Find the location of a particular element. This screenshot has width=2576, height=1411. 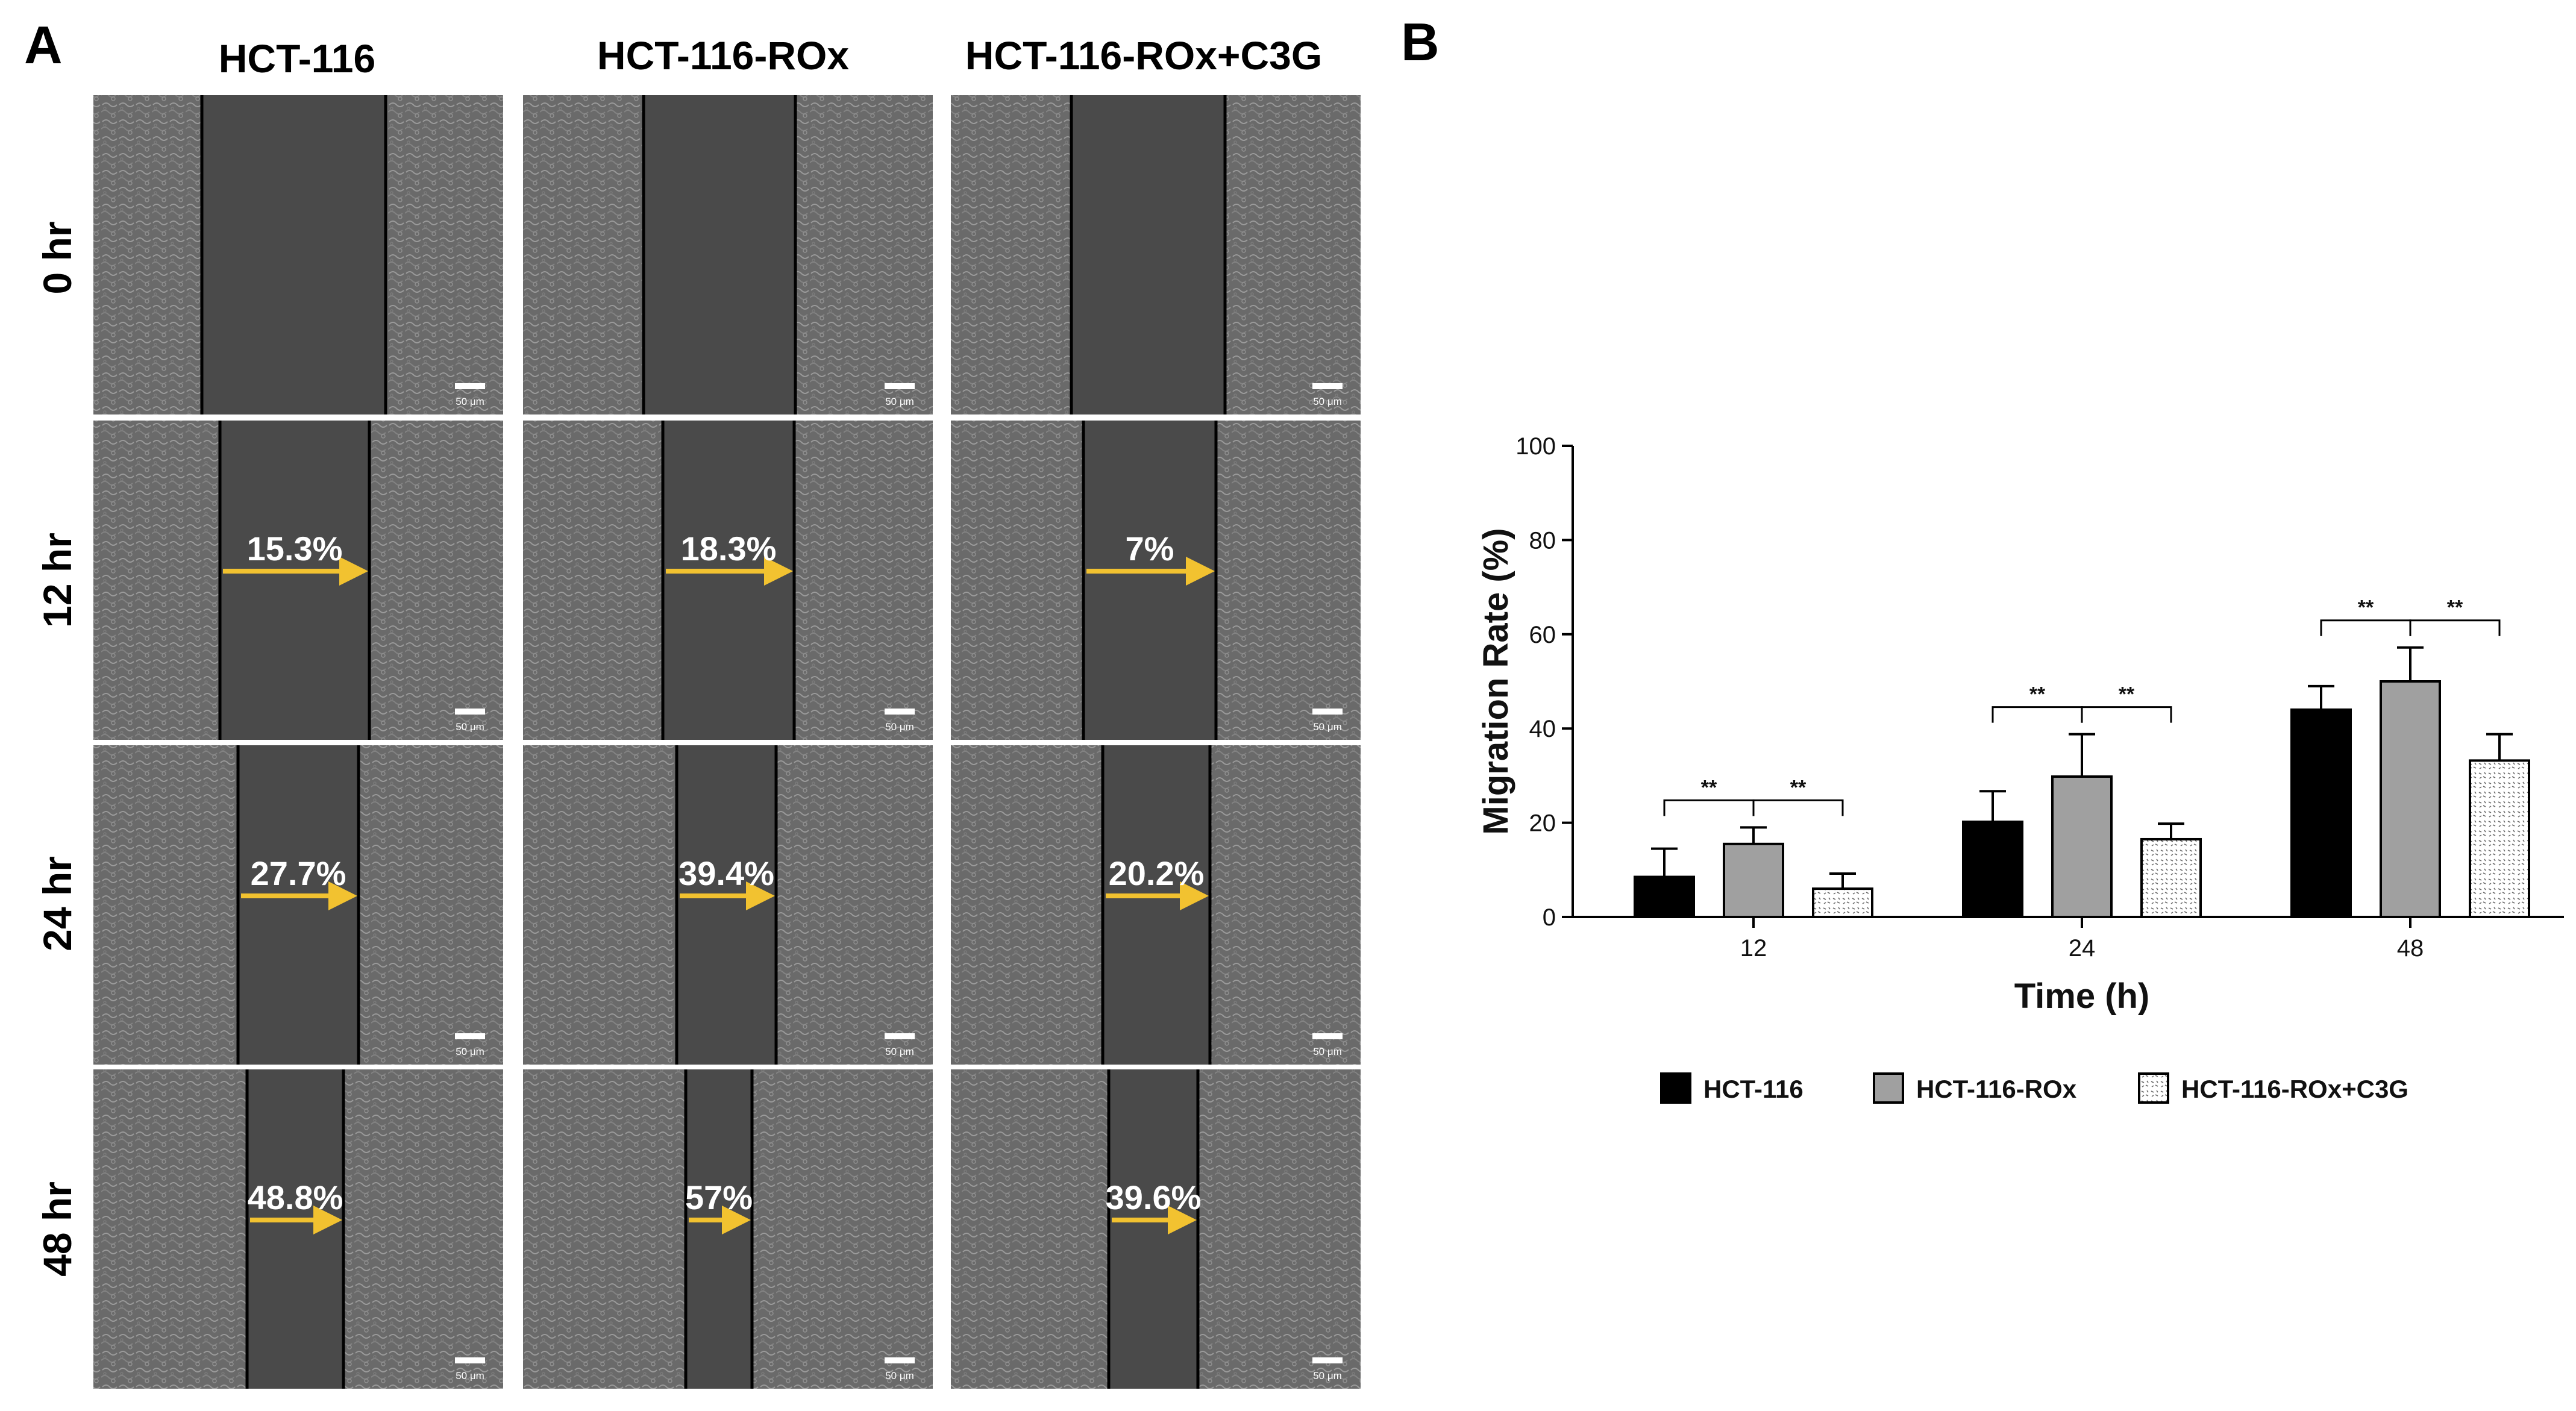

legend-label: HCT-116 is located at coordinates (1753, 1089).